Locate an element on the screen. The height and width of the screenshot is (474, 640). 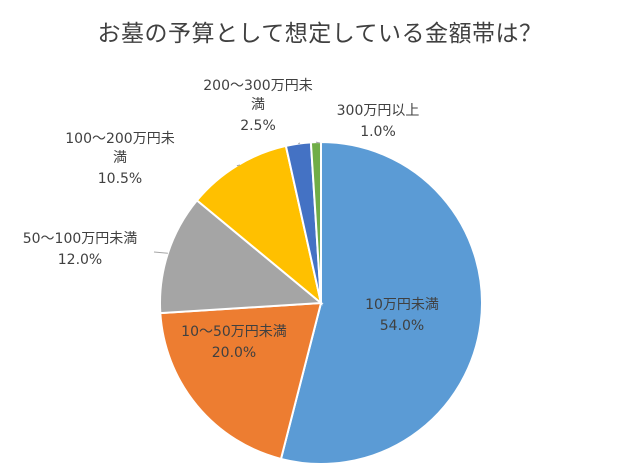
chart-title: お墓の予算として想定している金額帯は？ is located at coordinates (320, 34).